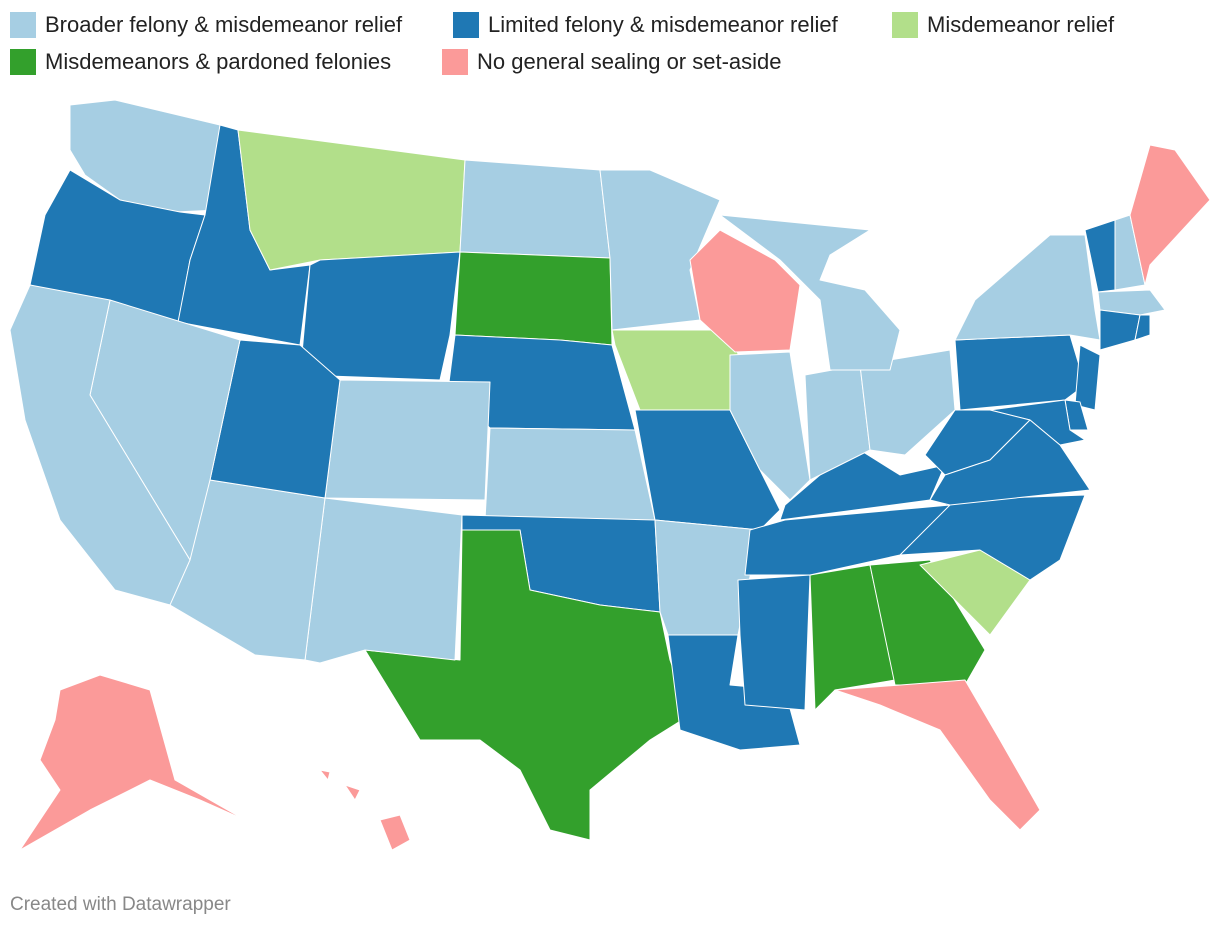 The width and height of the screenshot is (1220, 930). I want to click on legend-label: Broader felony & misdemeanor relief, so click(224, 24).